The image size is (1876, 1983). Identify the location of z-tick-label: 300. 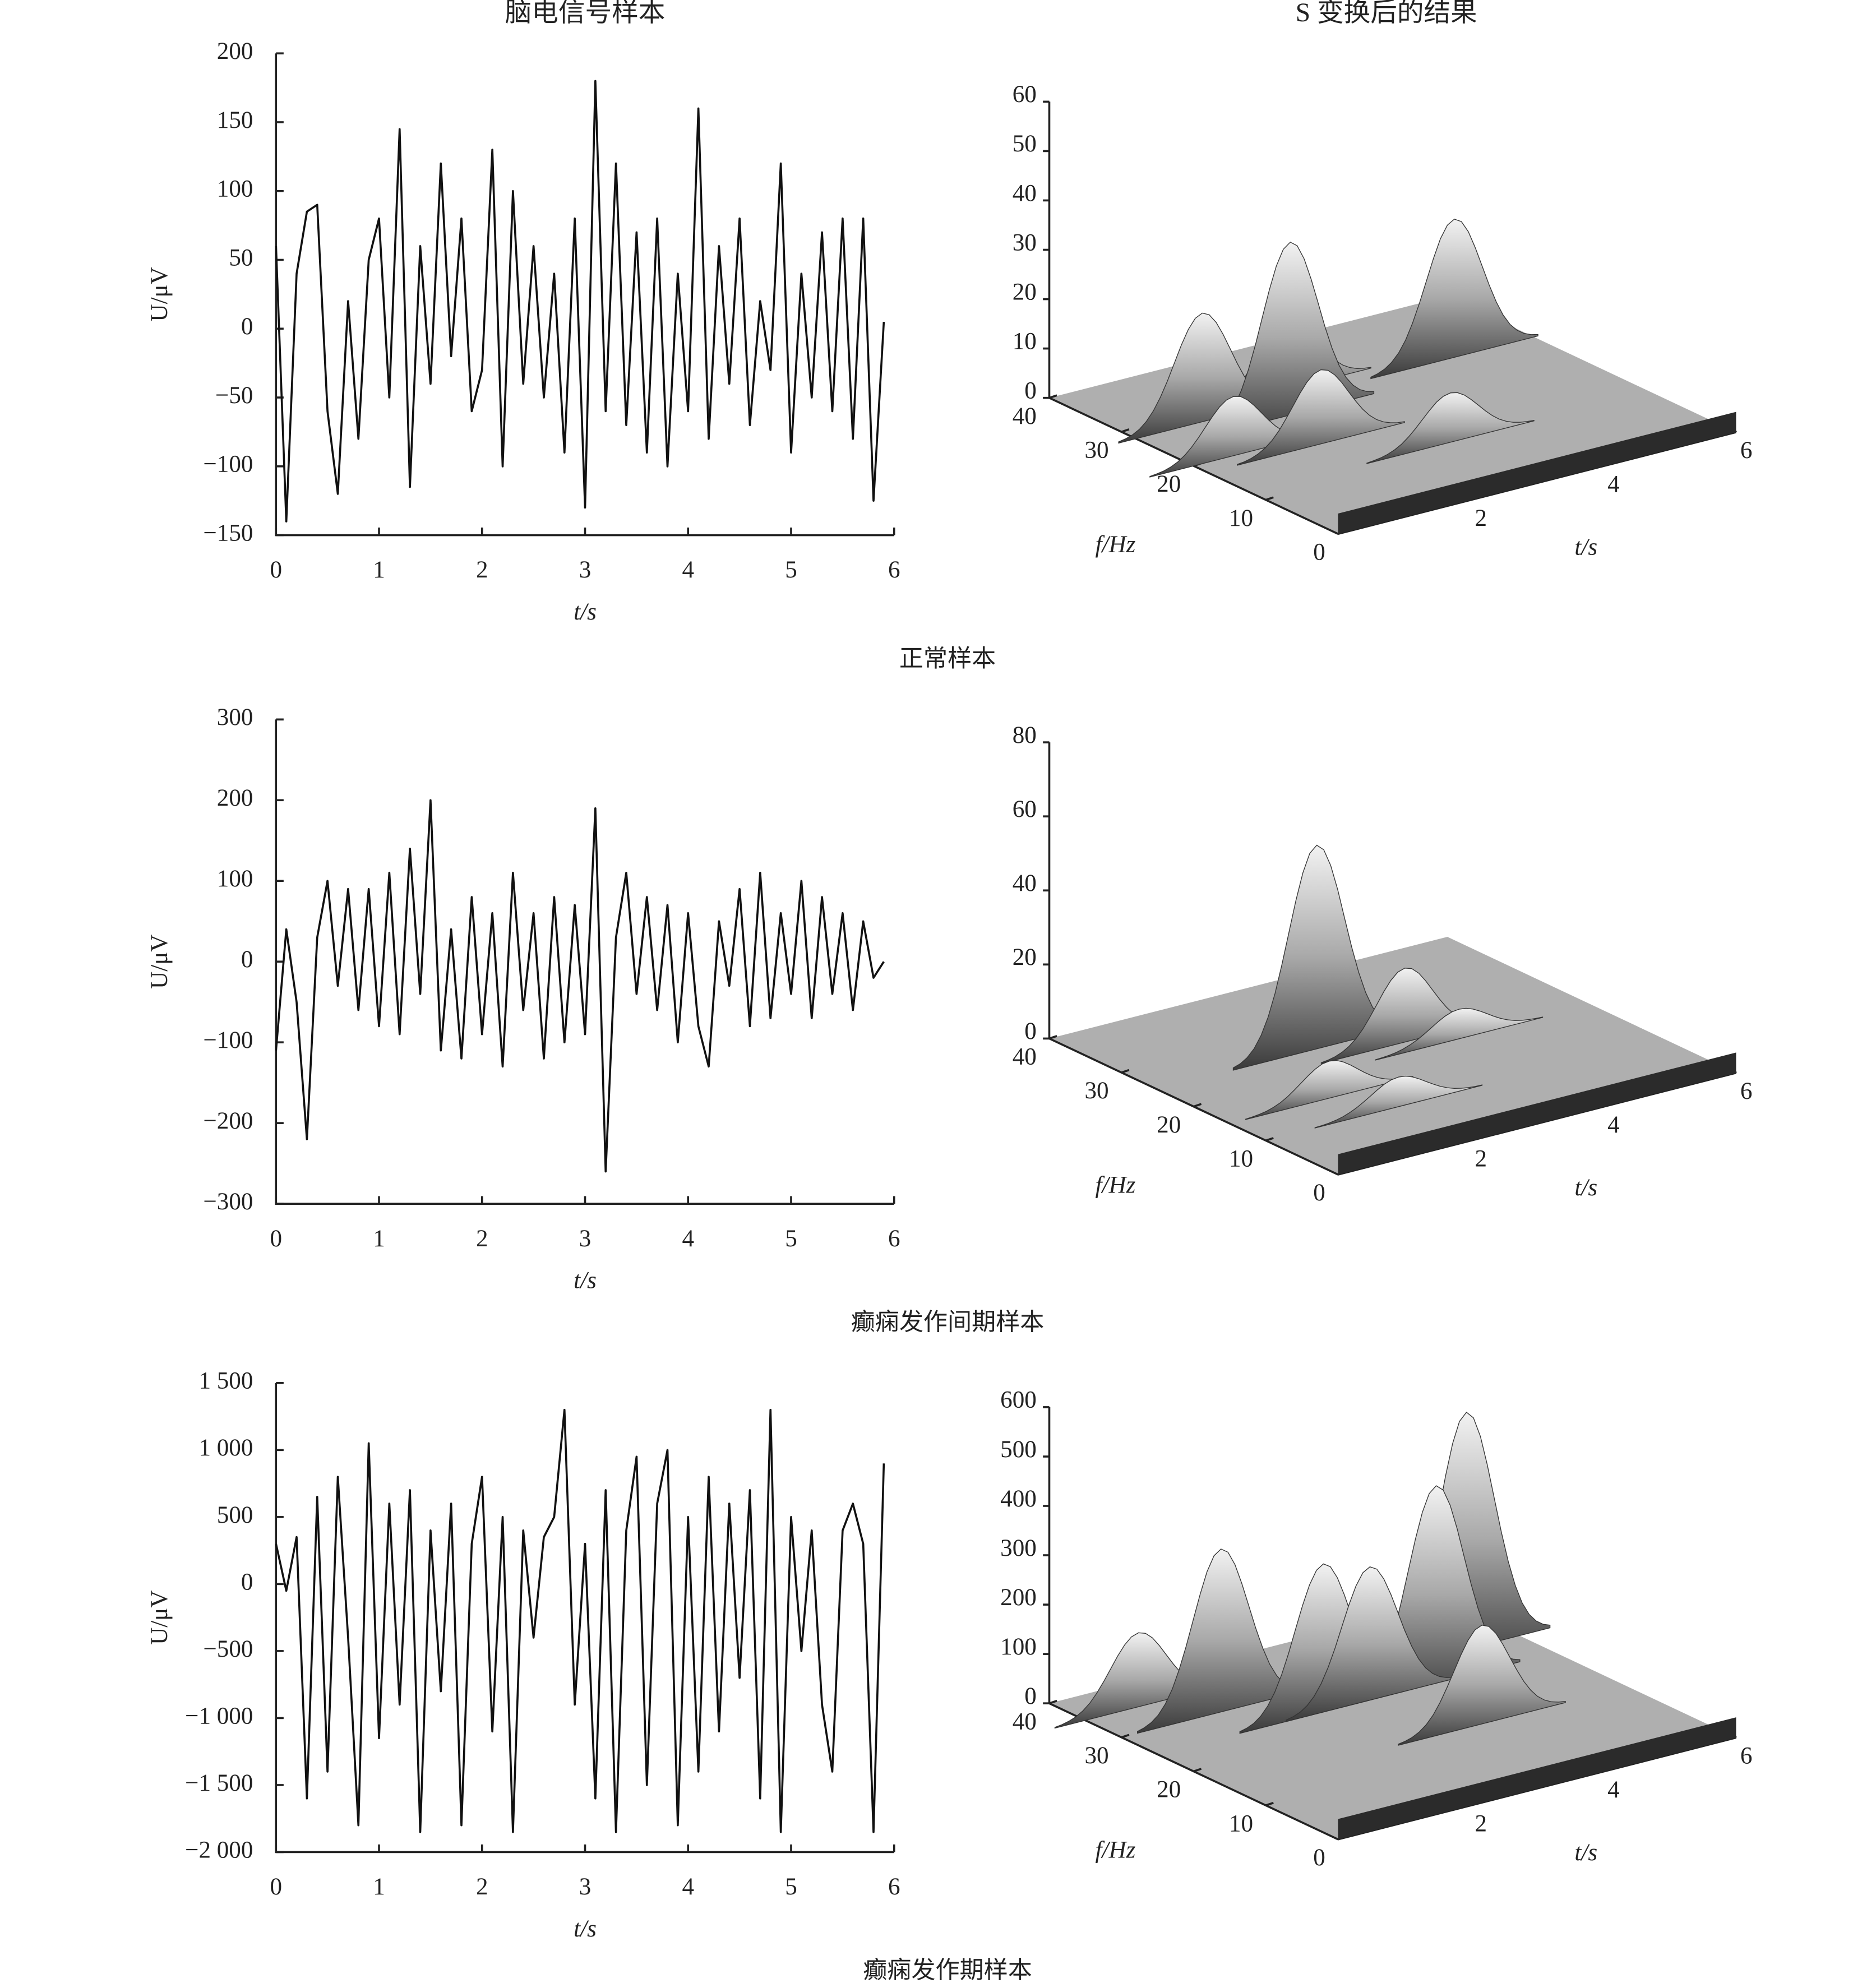
(1018, 1548).